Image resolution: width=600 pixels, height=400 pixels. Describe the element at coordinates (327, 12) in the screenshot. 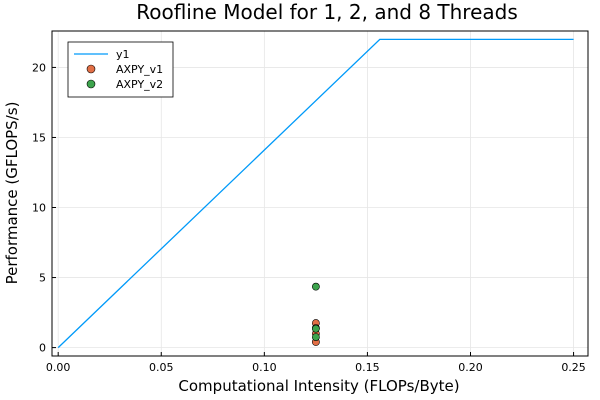

I see `chart-title: Roofline Model for 1, 2, and 8 Threads` at that location.